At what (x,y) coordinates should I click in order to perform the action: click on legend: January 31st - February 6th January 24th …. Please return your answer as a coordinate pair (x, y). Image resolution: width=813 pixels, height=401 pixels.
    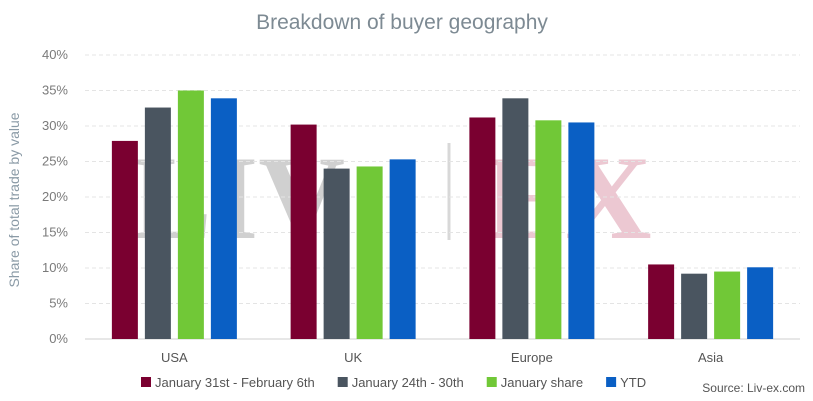
    Looking at the image, I should click on (393, 382).